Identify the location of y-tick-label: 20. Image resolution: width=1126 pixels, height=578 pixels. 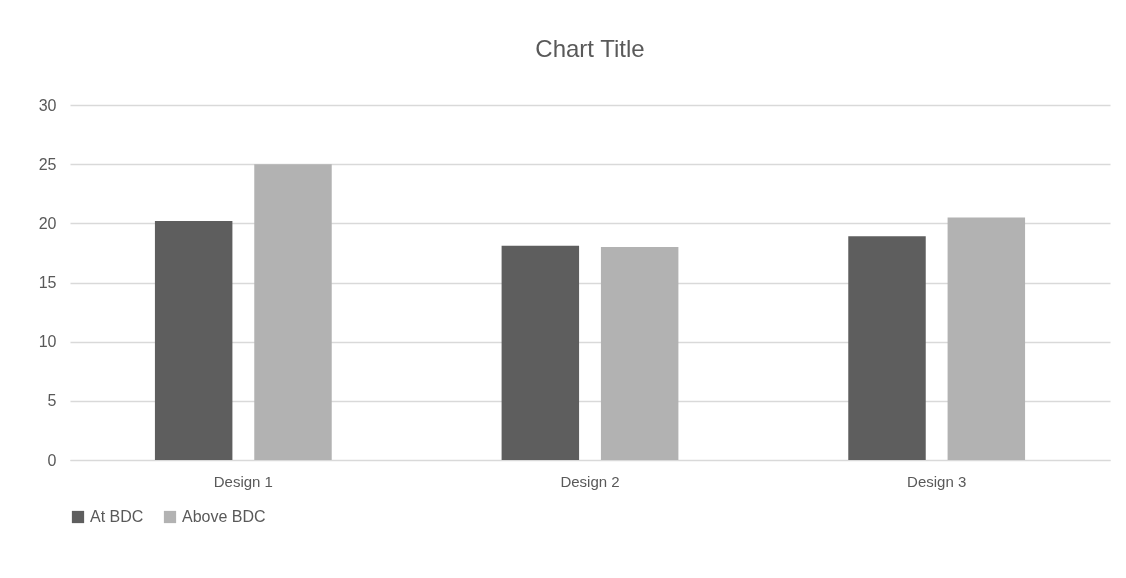
(47, 223).